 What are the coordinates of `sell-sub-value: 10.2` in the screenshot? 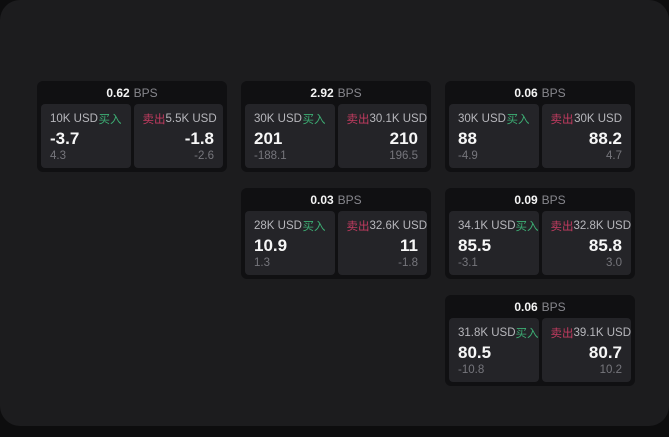 It's located at (610, 369).